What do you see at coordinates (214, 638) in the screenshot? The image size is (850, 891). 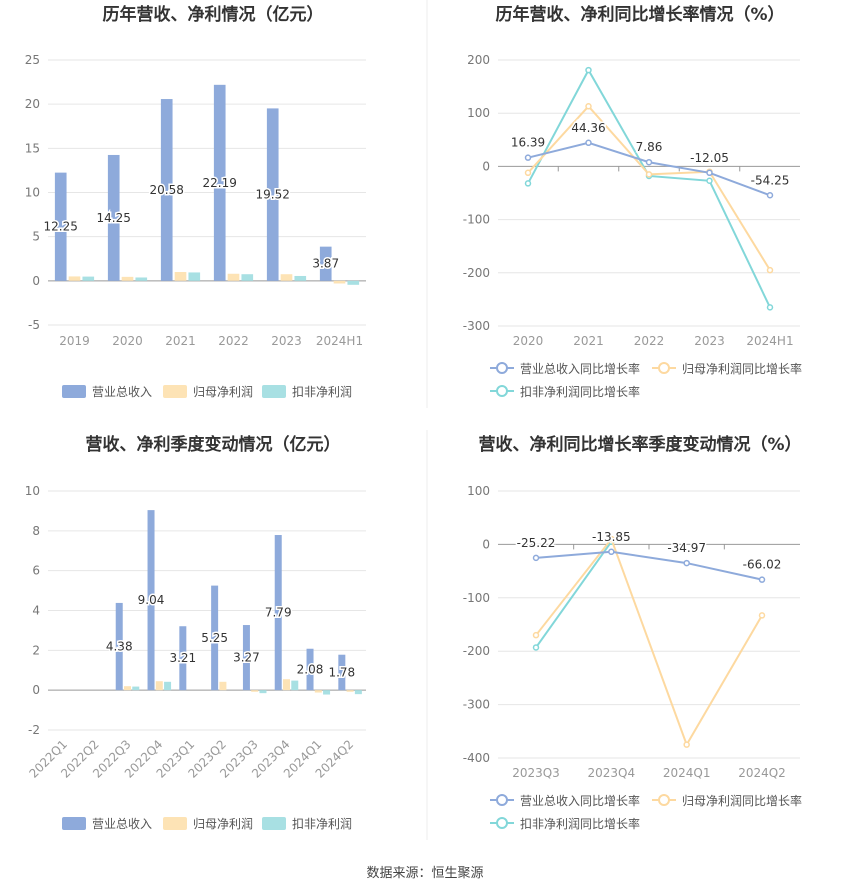 I see `data-label: 5.25` at bounding box center [214, 638].